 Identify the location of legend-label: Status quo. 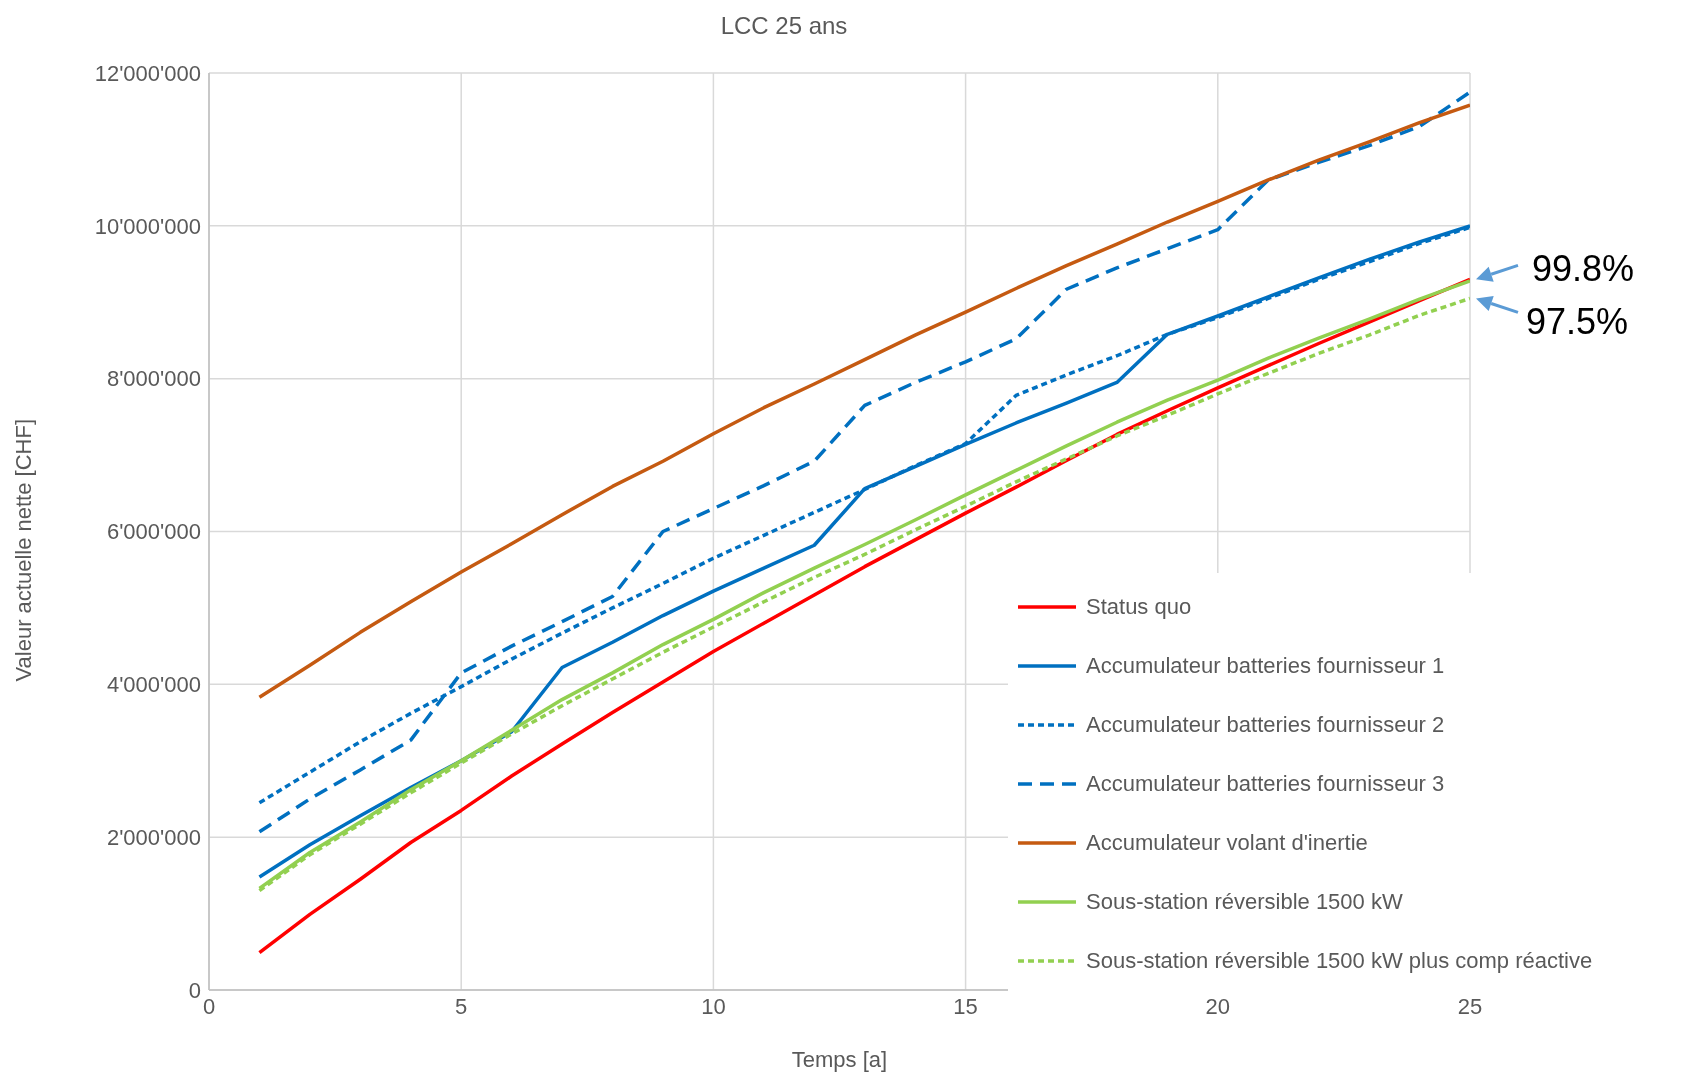
(1139, 606).